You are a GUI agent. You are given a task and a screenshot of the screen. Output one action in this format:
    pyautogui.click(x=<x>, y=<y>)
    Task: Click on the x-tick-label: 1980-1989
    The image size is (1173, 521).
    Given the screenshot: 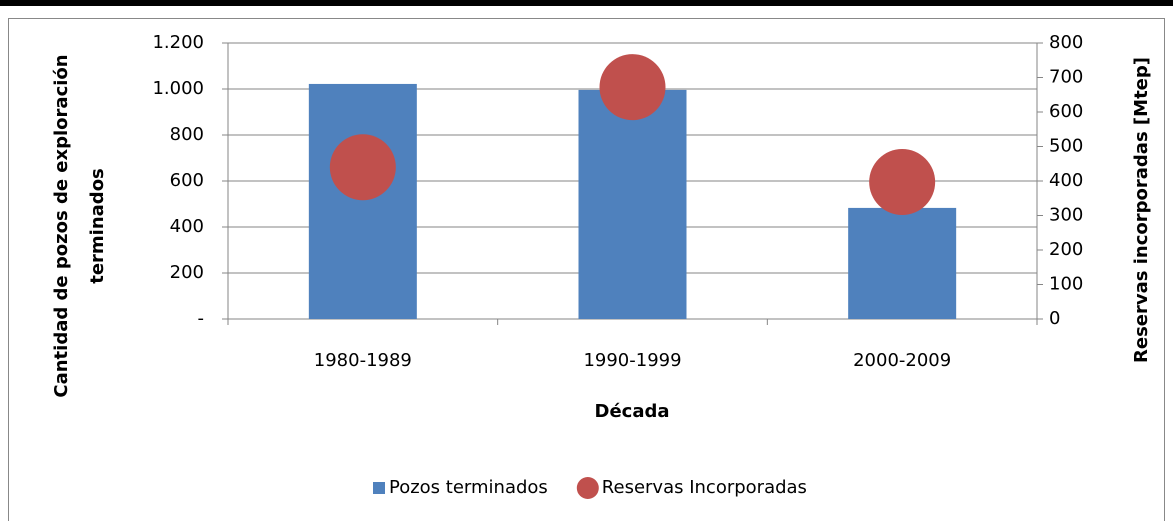 What is the action you would take?
    pyautogui.click(x=363, y=360)
    